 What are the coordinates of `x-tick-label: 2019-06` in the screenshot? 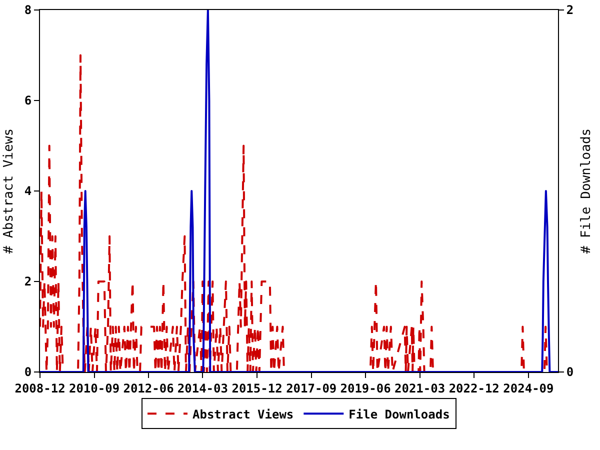 It's located at (365, 388).